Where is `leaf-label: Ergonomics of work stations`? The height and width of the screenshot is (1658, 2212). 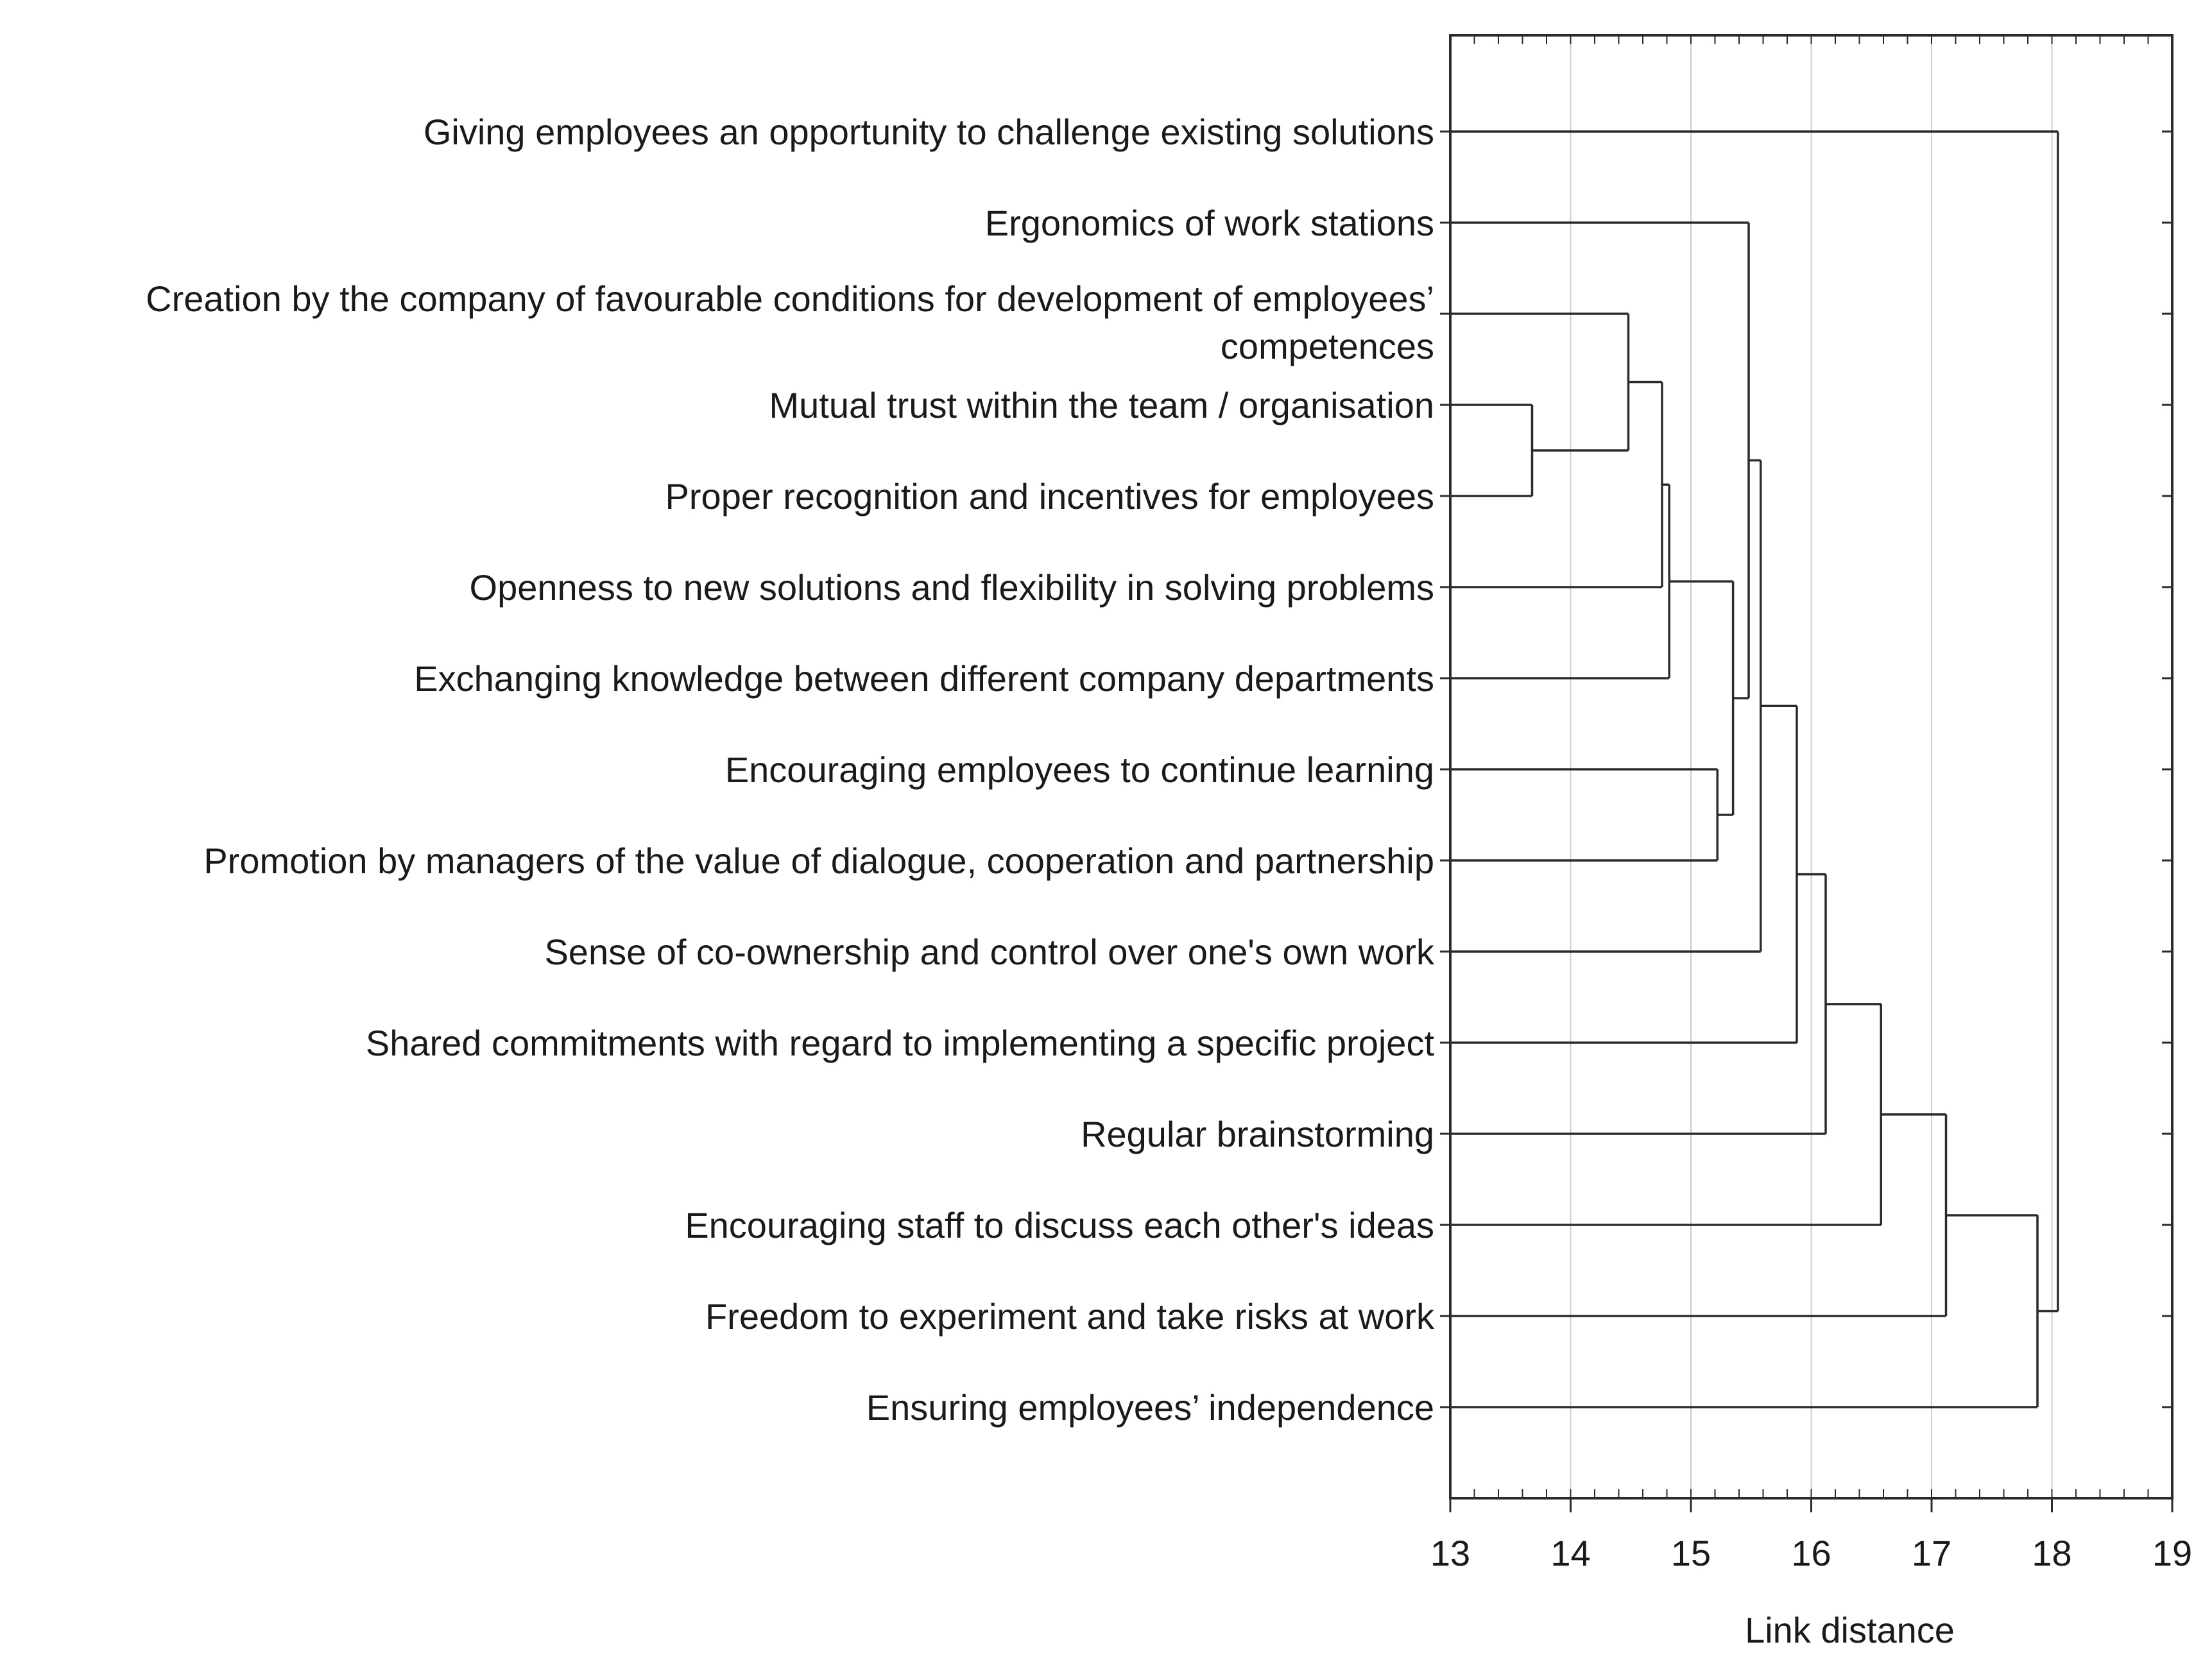
leaf-label: Ergonomics of work stations is located at coordinates (1210, 223).